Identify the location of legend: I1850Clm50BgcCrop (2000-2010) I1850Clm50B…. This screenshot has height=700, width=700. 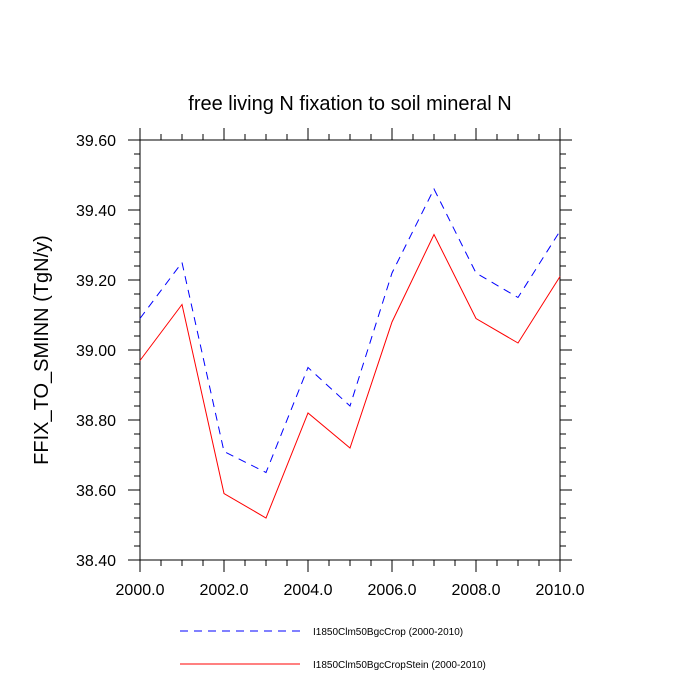
(333, 649).